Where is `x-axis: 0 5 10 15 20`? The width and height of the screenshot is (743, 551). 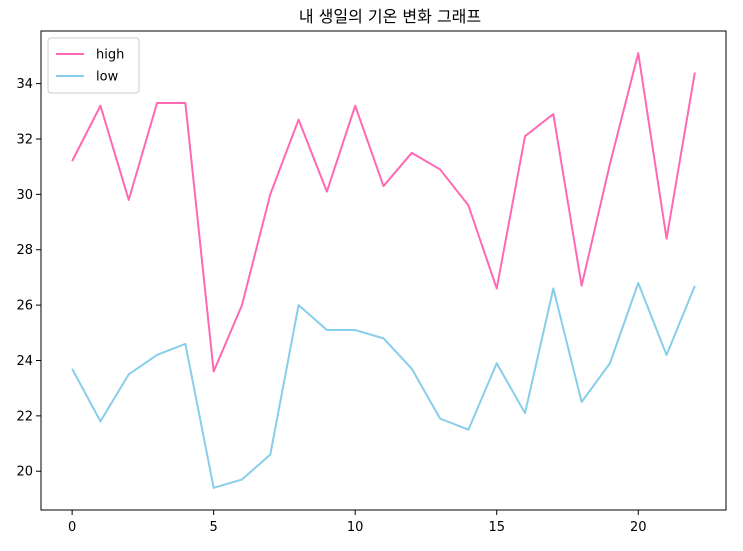
x-axis: 0 5 10 15 20 is located at coordinates (357, 522).